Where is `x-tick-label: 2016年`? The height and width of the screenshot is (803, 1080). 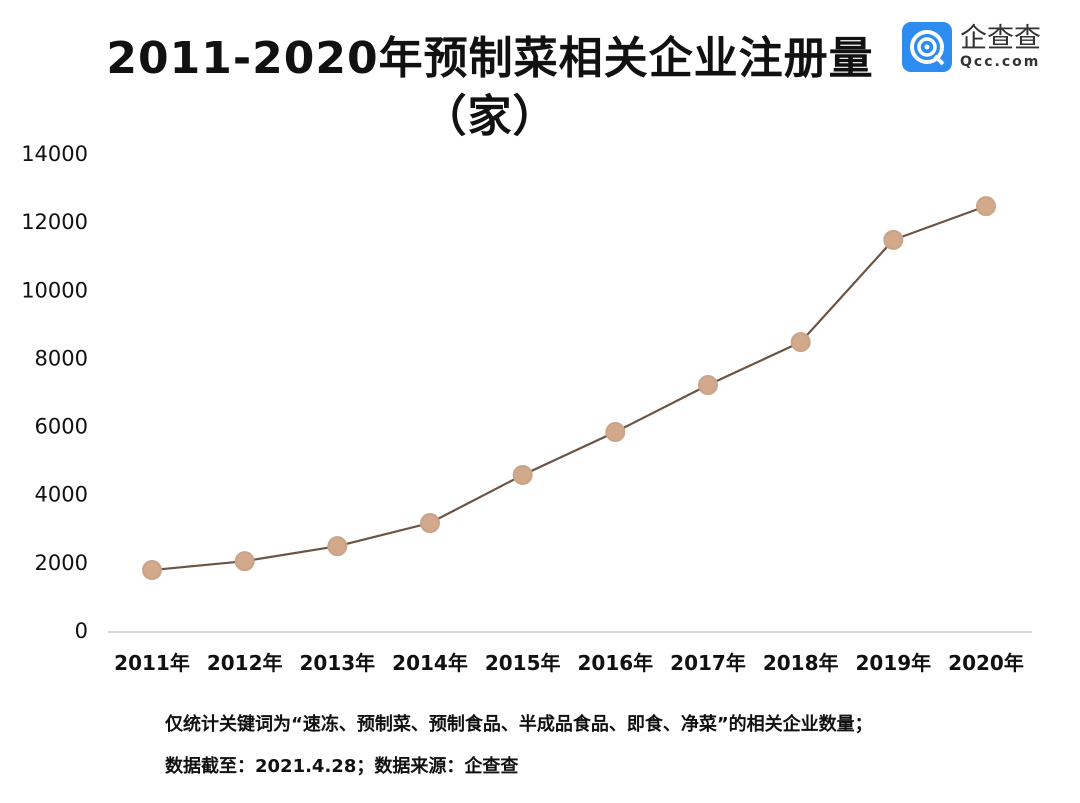 x-tick-label: 2016年 is located at coordinates (615, 663).